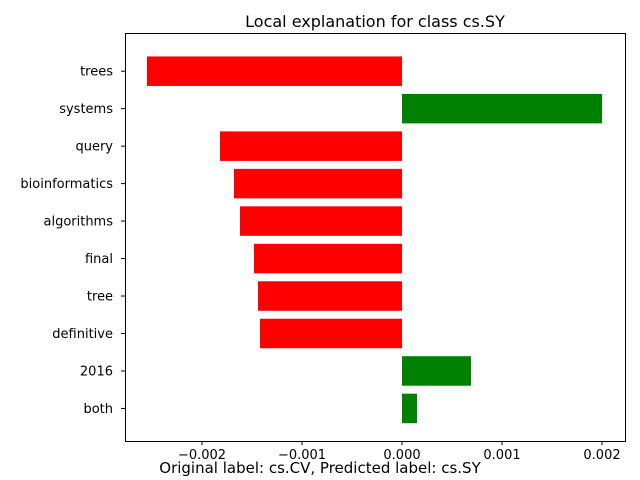 The image size is (640, 480). What do you see at coordinates (100, 297) in the screenshot?
I see `y-tick-label: tree` at bounding box center [100, 297].